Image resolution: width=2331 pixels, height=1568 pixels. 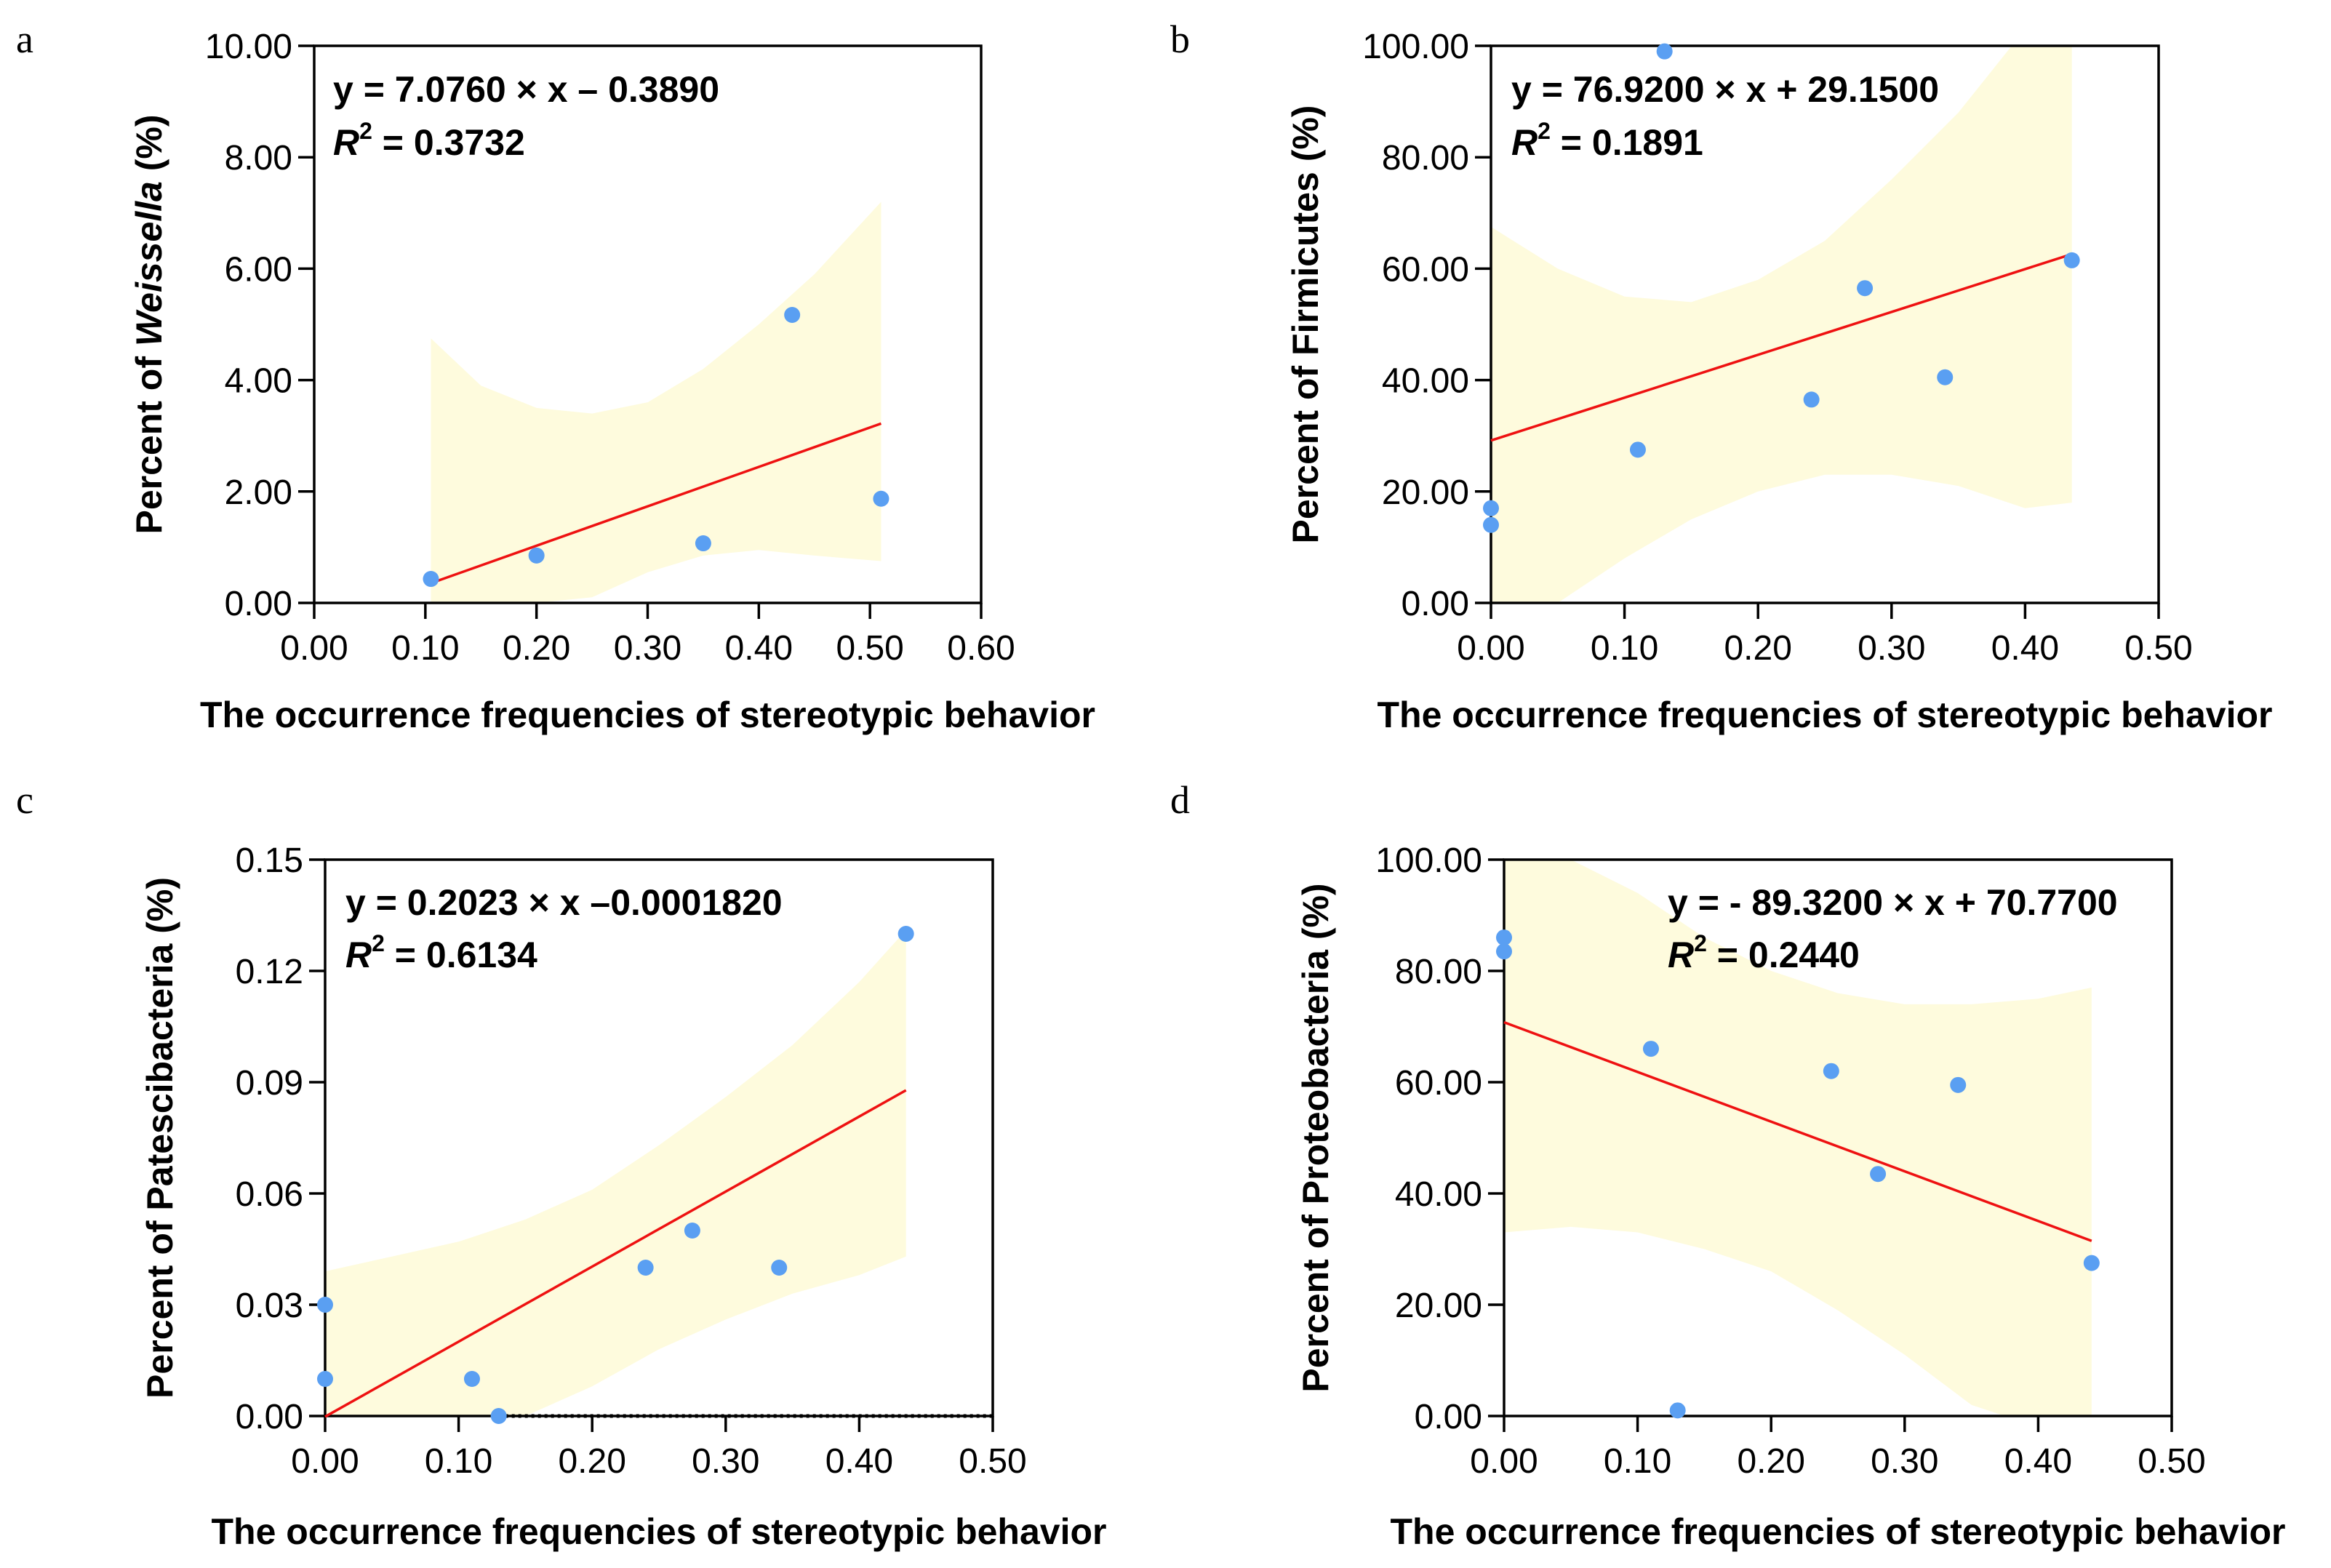 What do you see at coordinates (1893, 902) in the screenshot?
I see `panel-d-regression-equation: y = - 89.3200 × x + 70.7700` at bounding box center [1893, 902].